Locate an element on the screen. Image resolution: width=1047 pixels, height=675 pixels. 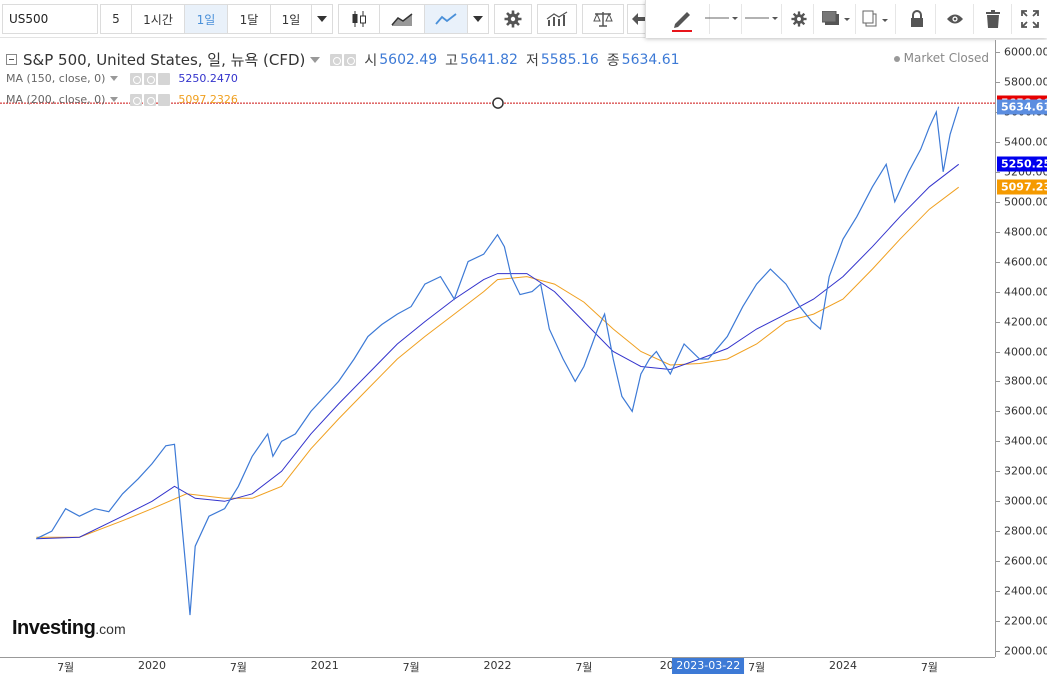
status-dot-icon is located at coordinates (896, 58).